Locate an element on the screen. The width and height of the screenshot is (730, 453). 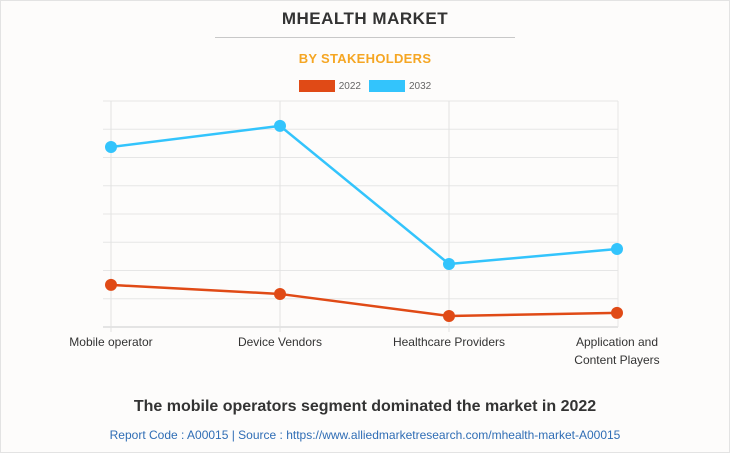
chart-title: MHEALTH MARKET is located at coordinates (365, 18).